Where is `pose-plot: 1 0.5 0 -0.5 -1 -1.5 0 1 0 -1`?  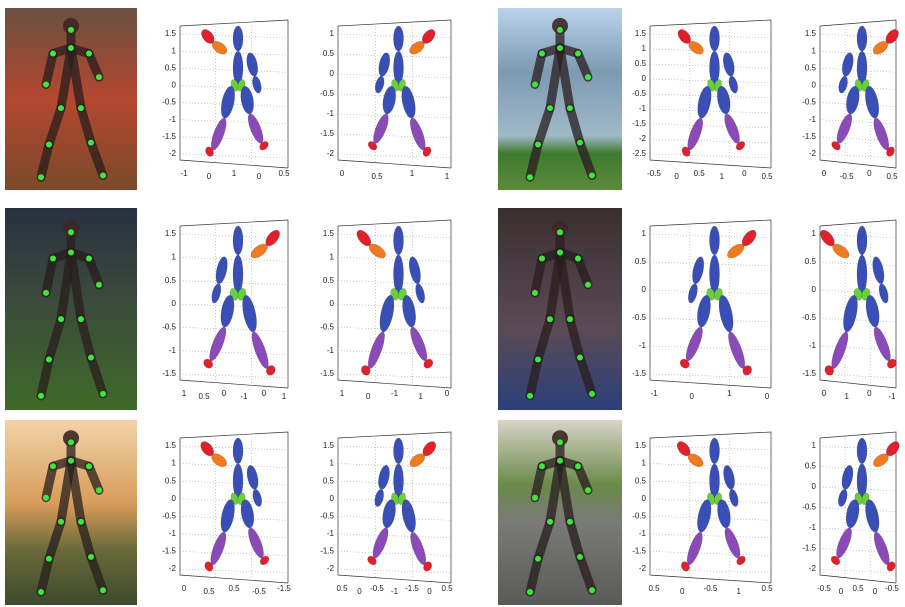
pose-plot: 1 0.5 0 -0.5 -1 -1.5 0 1 0 -1 is located at coordinates (849, 310).